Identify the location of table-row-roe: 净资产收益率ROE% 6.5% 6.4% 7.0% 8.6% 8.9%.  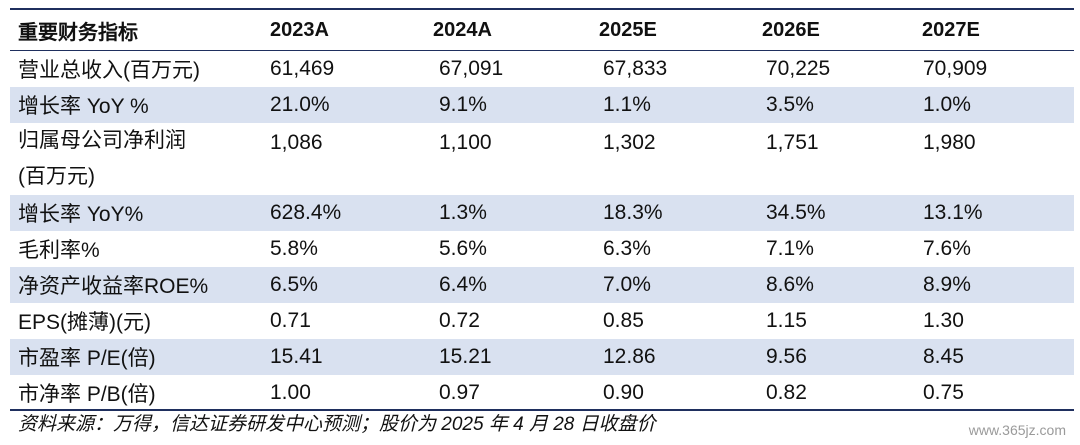
(542, 285).